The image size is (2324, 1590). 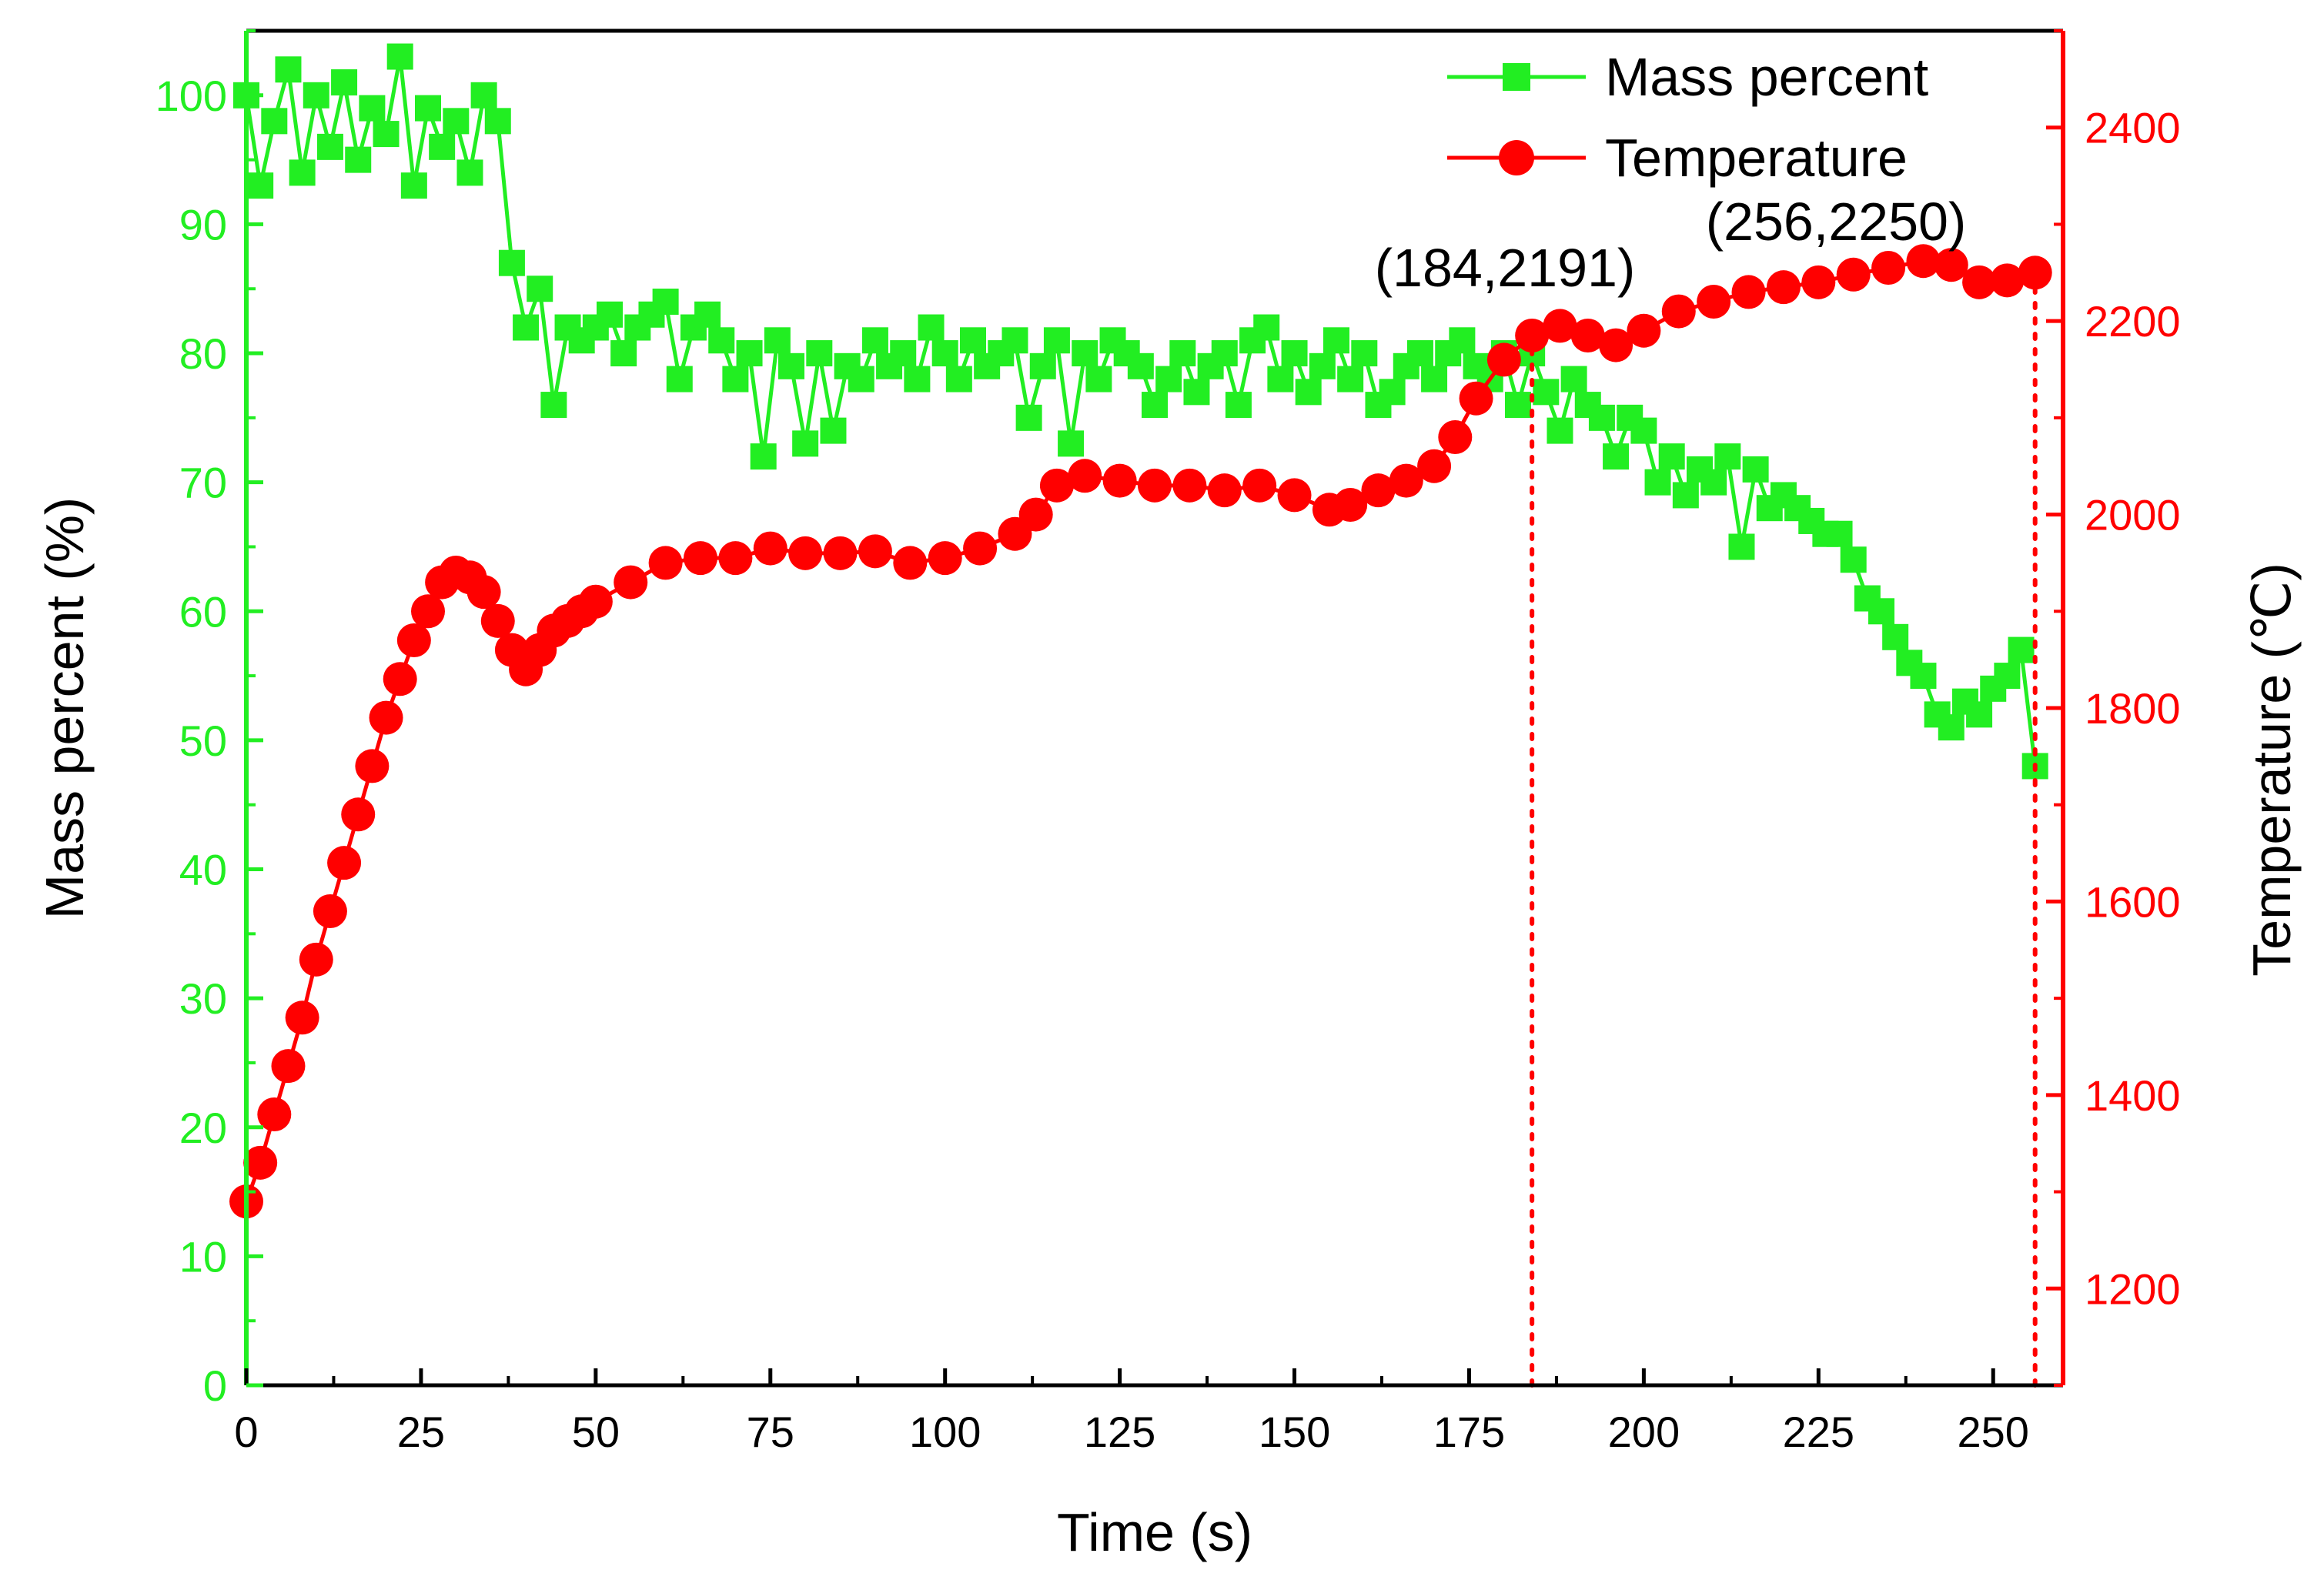 I want to click on legend-mass-label: Mass percent, so click(x=1766, y=77).